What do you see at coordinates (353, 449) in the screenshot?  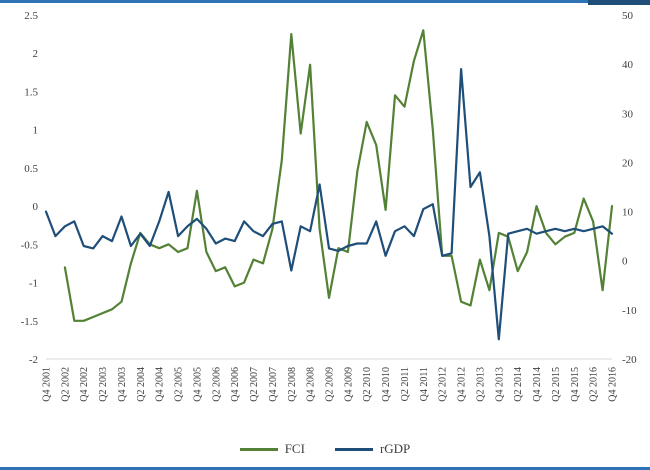 I see `rgdp-line-swatch` at bounding box center [353, 449].